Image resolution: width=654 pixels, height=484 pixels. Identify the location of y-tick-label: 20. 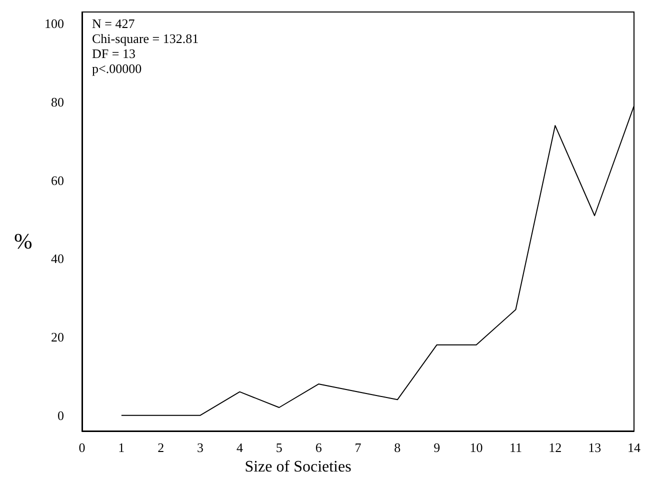
(57, 337).